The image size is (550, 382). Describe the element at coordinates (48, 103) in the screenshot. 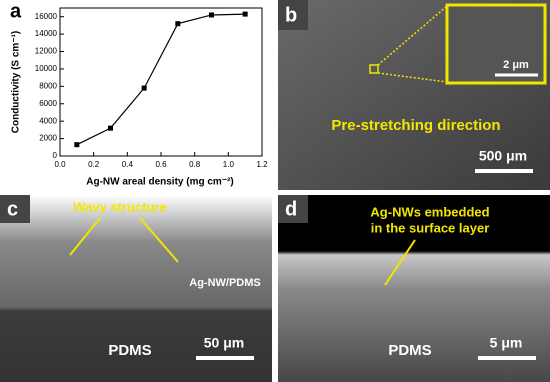

I see `y-tick-label: 6000` at that location.